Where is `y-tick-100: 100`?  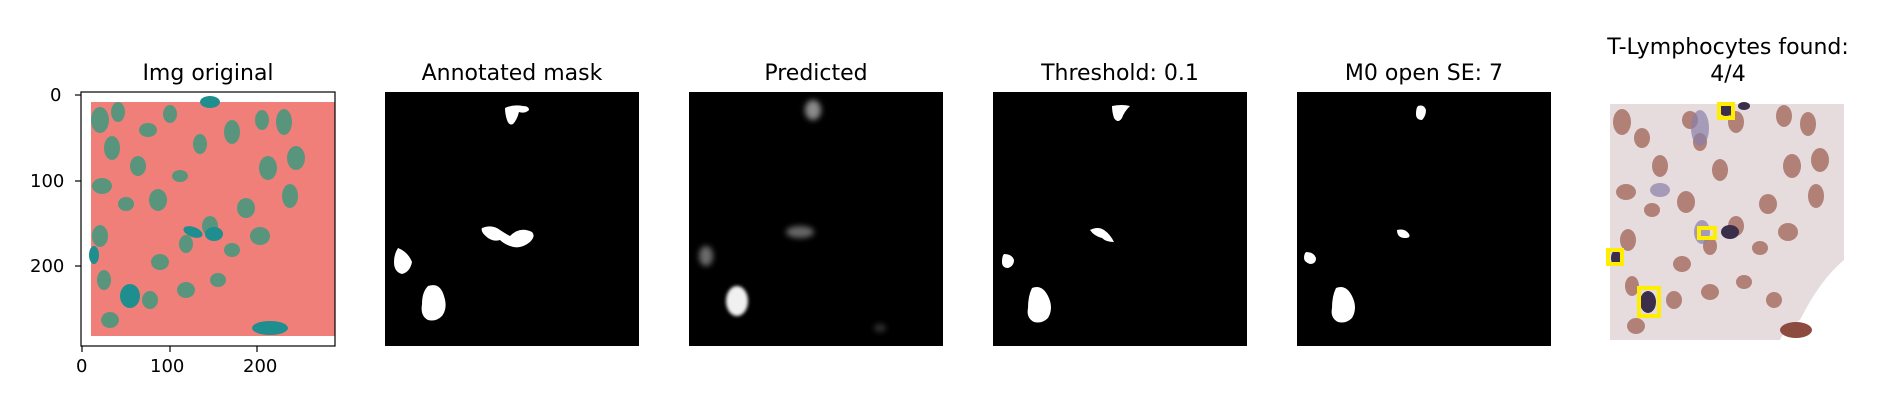
y-tick-100: 100 is located at coordinates (47, 181).